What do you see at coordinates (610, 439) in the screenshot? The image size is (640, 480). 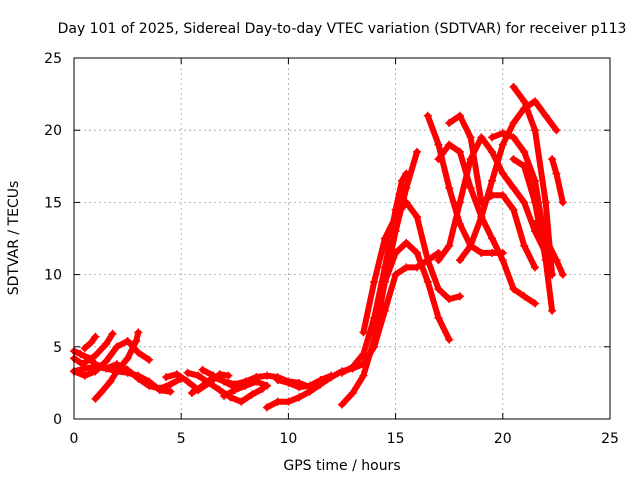 I see `x-tick-label: 25` at bounding box center [610, 439].